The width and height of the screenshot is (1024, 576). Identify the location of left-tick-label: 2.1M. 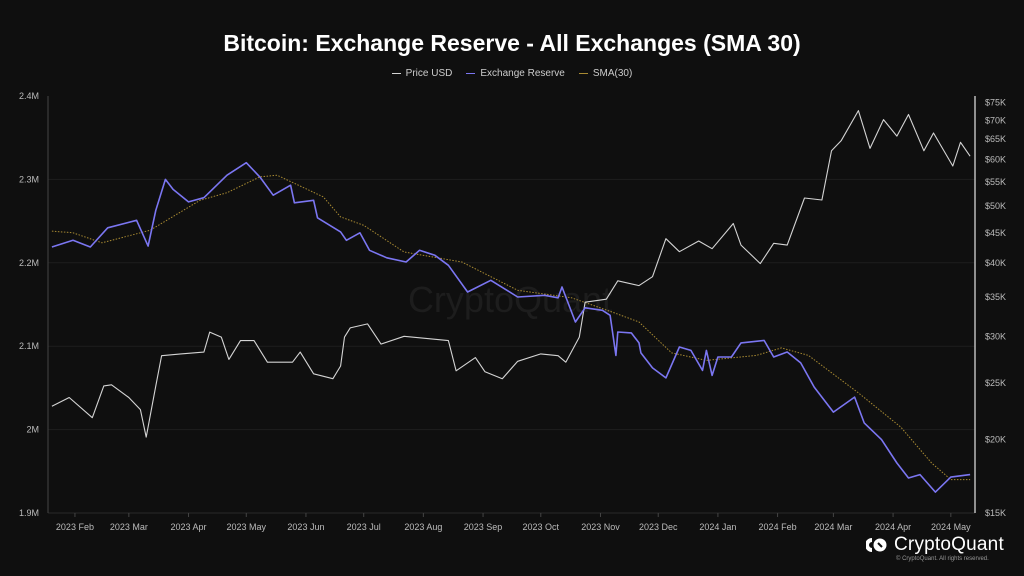
(29, 346).